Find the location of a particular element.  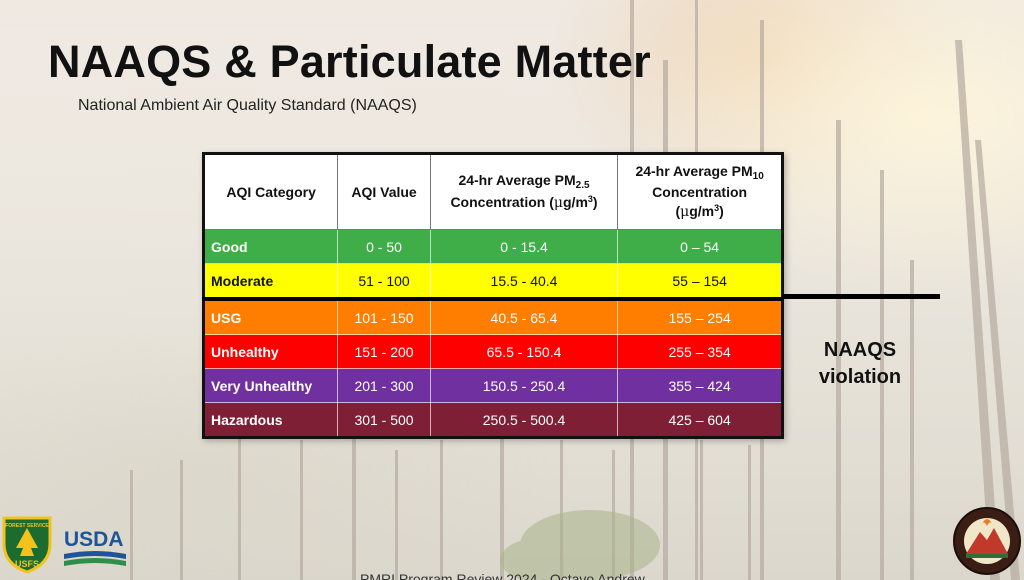

header-aqi-category: AQI Category is located at coordinates (270, 191).